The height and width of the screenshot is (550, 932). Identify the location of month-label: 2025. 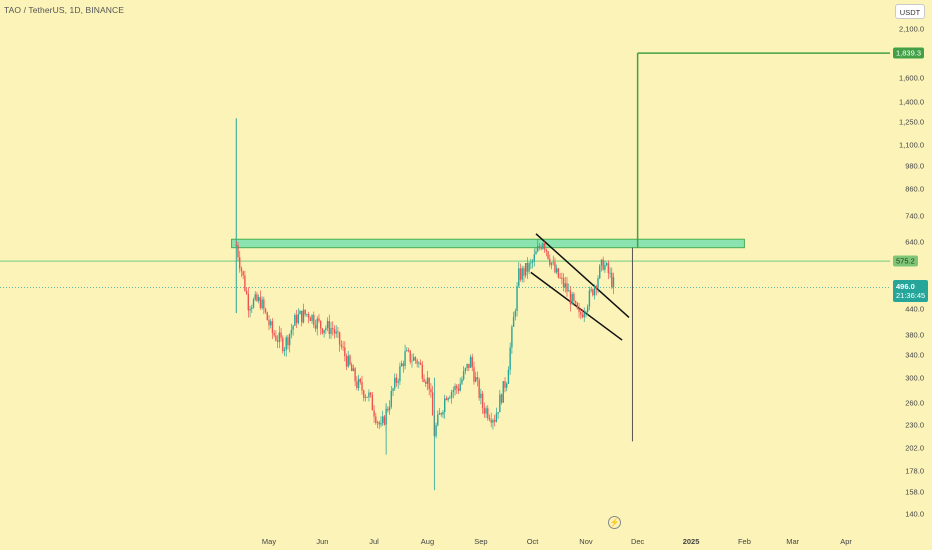
(691, 541).